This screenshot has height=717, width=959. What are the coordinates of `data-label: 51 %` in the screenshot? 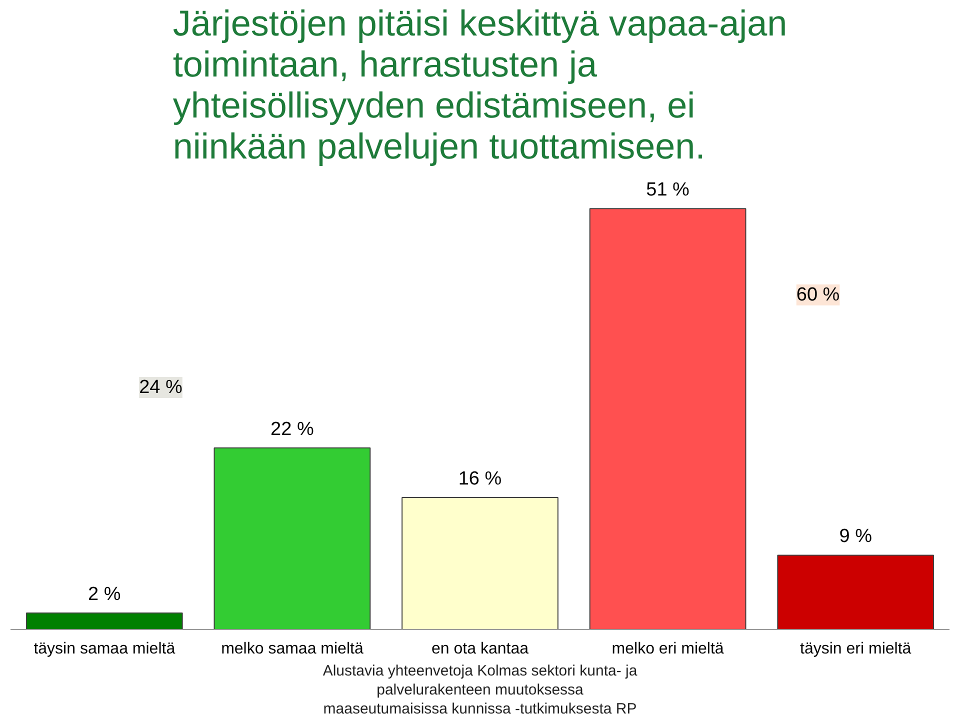 It's located at (668, 190).